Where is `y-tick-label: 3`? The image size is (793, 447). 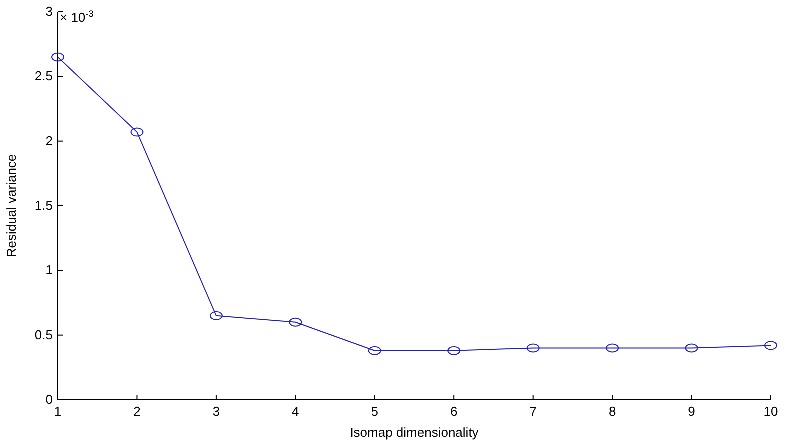
y-tick-label: 3 is located at coordinates (49, 11).